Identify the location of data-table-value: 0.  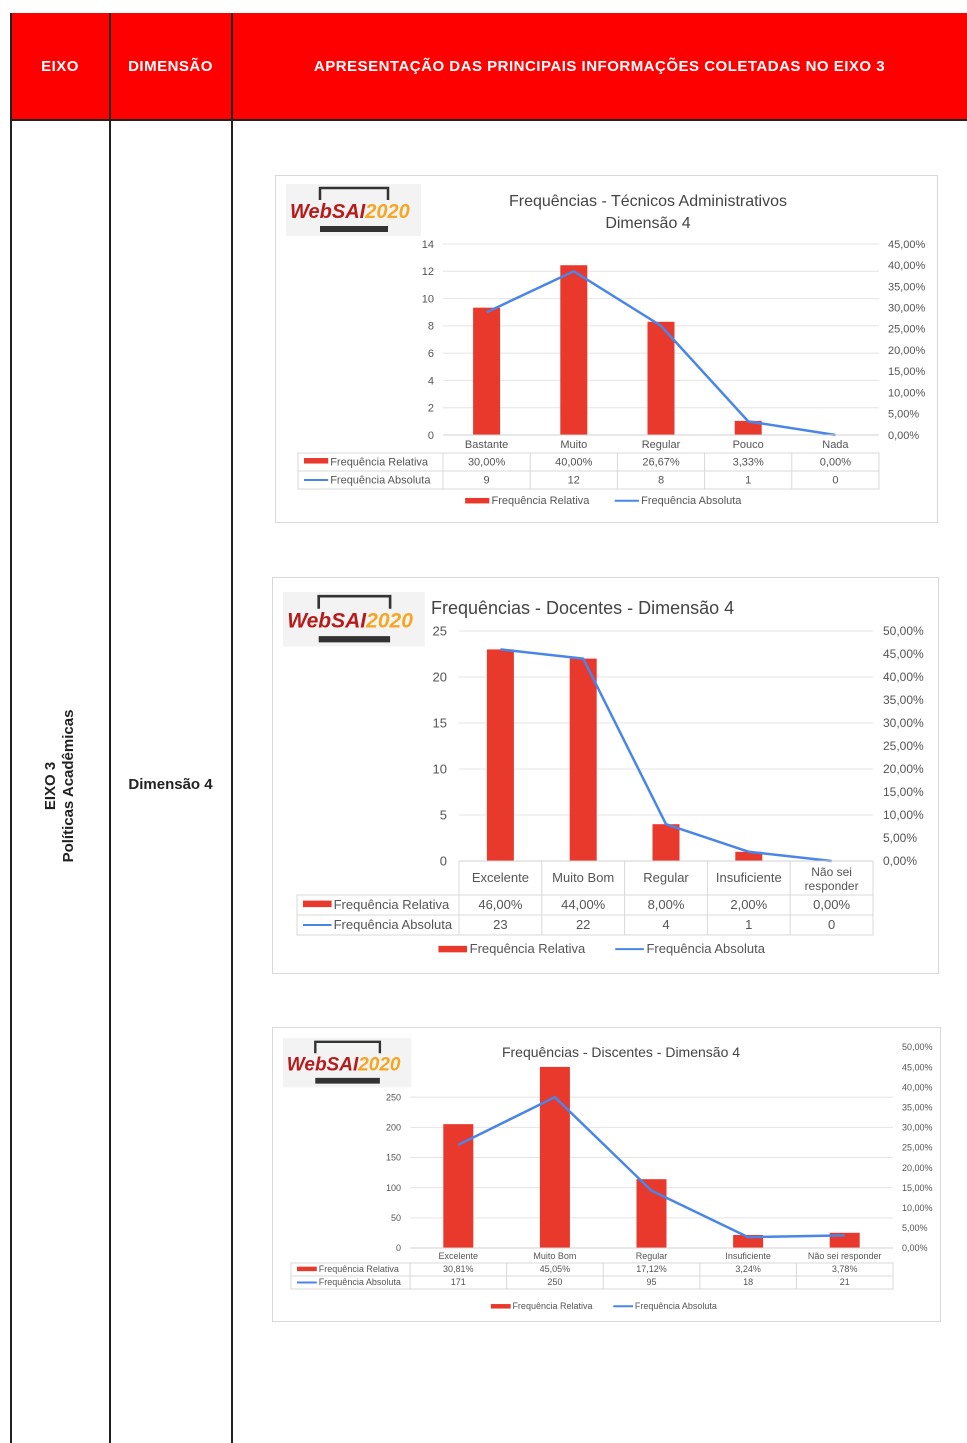
(835, 481).